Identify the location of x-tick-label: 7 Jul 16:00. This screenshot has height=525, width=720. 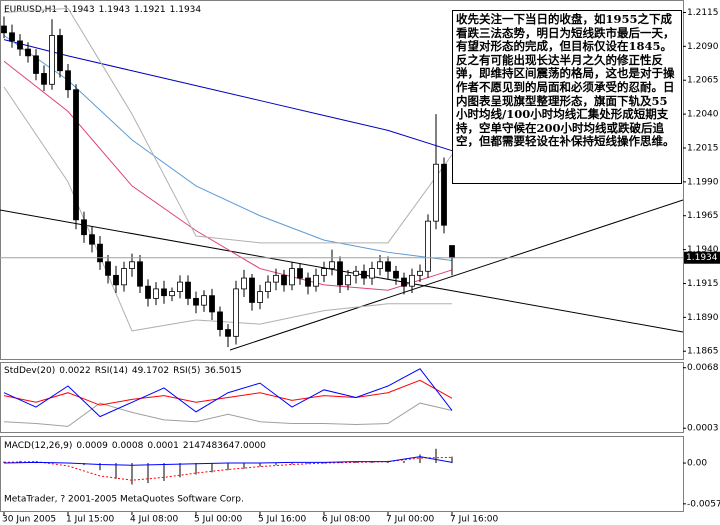
(474, 520).